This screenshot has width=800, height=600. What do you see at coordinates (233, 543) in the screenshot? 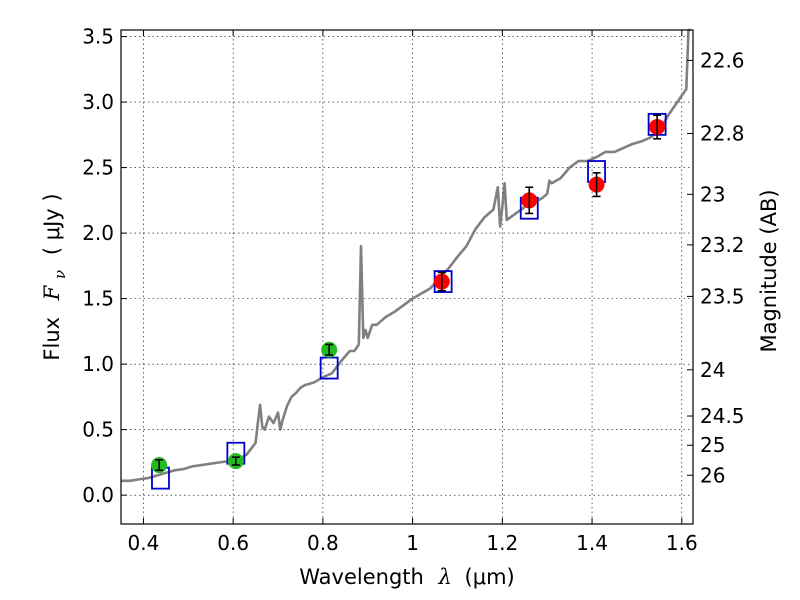
I see `x-tick-label: 0.6` at bounding box center [233, 543].